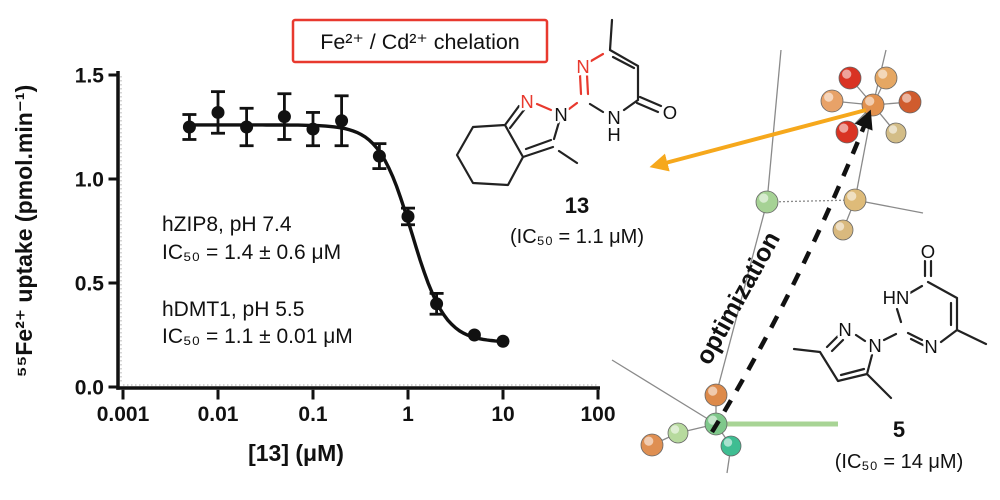 The image size is (1000, 500). I want to click on x-tick-label: 1, so click(408, 414).